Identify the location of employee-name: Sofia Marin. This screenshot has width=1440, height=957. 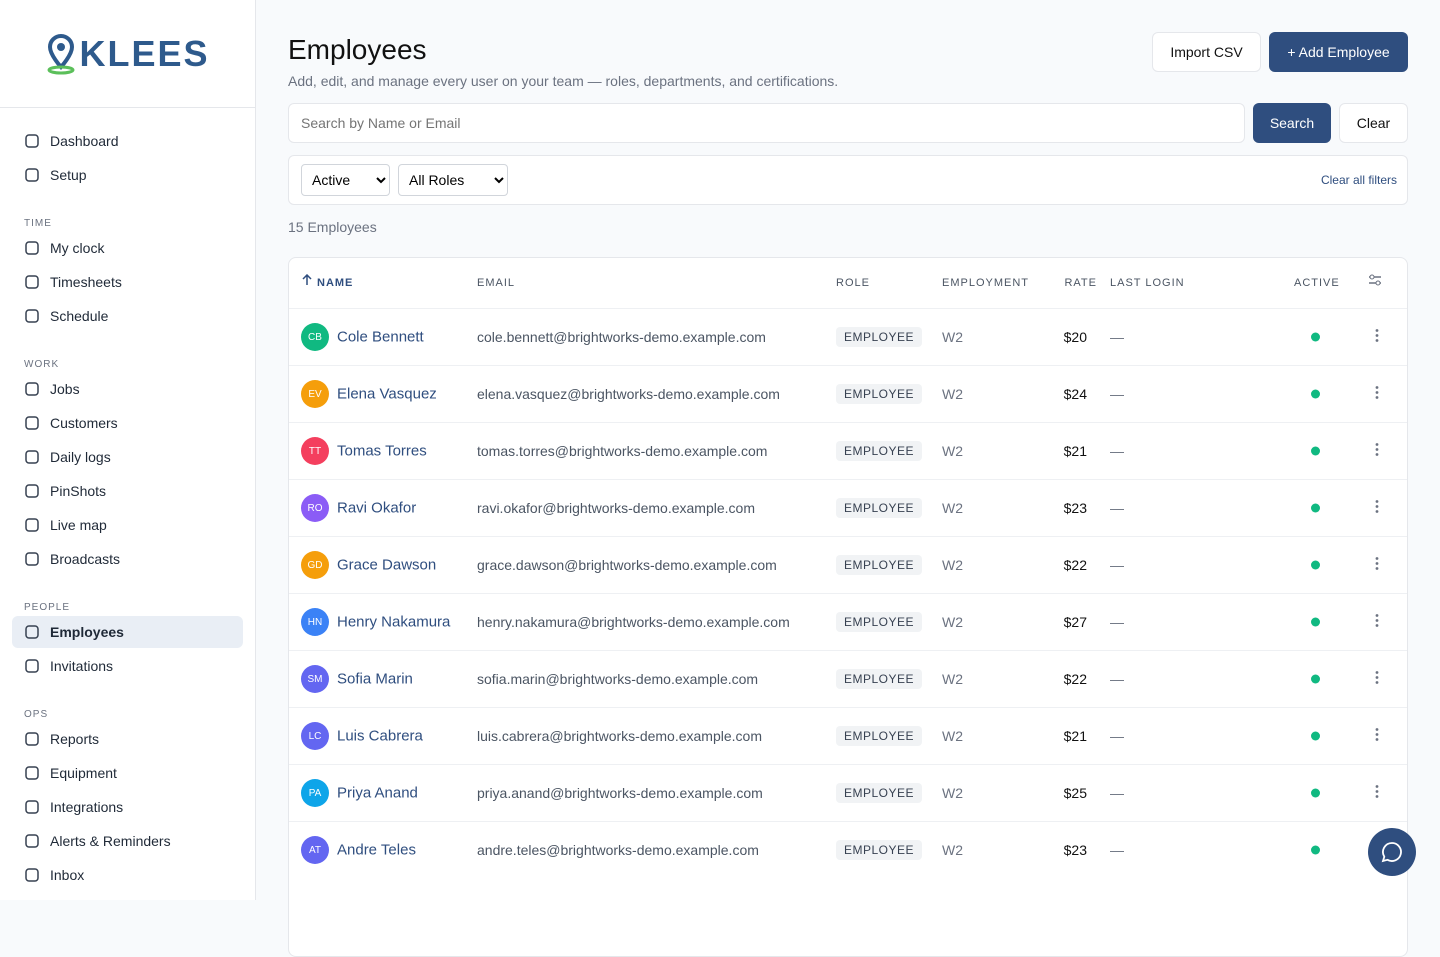
(375, 679).